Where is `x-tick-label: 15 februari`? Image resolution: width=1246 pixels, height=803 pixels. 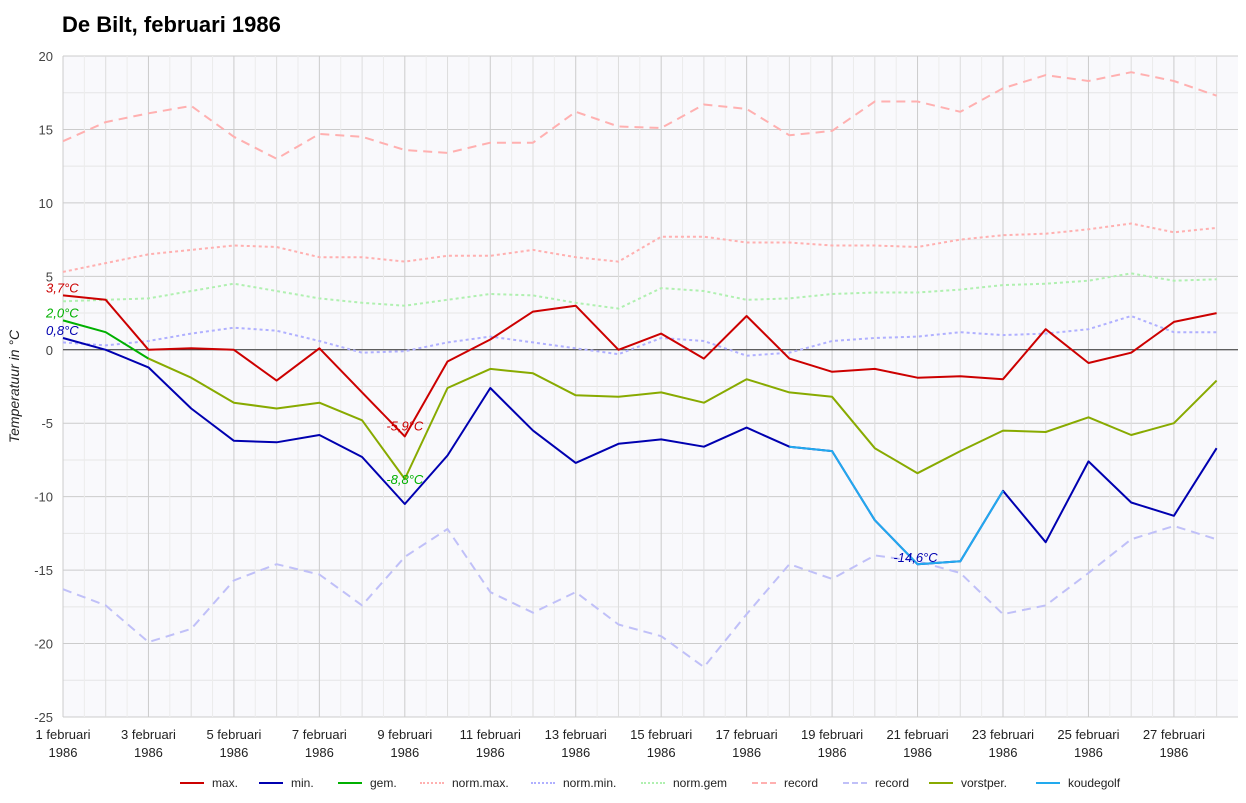 x-tick-label: 15 februari is located at coordinates (661, 734).